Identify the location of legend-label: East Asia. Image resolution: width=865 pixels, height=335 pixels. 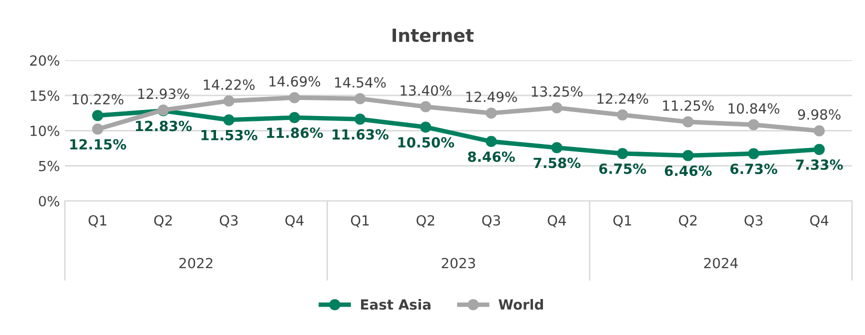
(395, 304).